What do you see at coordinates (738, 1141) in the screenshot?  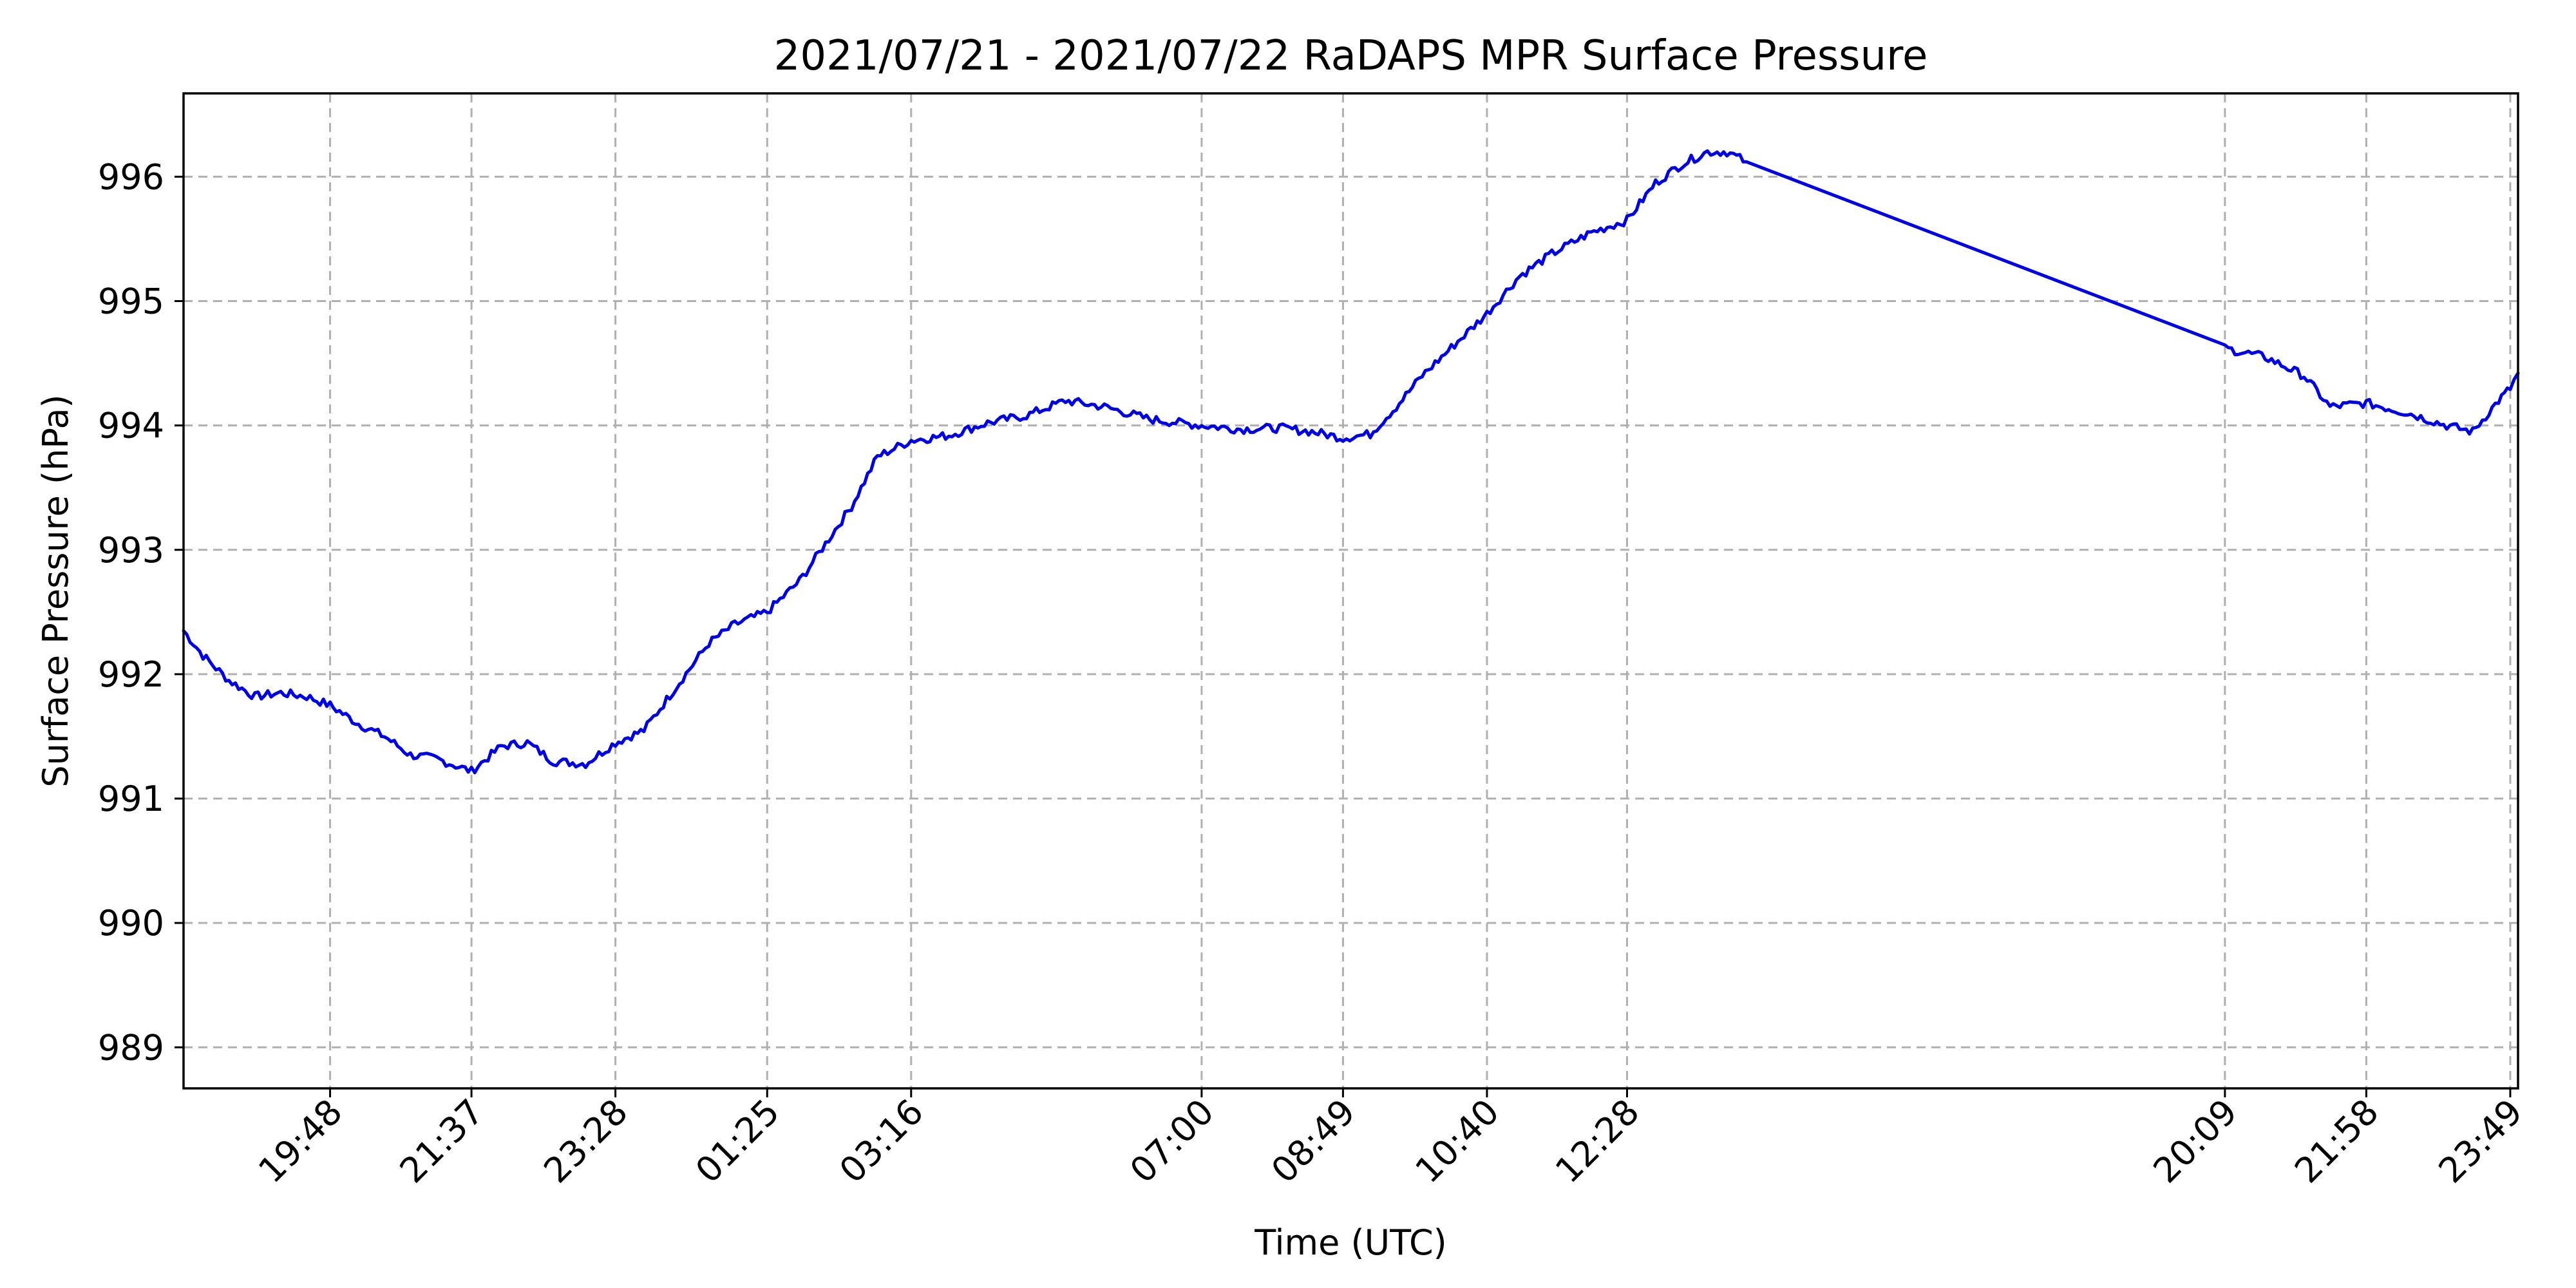 I see `x-tick-label: 01:25` at bounding box center [738, 1141].